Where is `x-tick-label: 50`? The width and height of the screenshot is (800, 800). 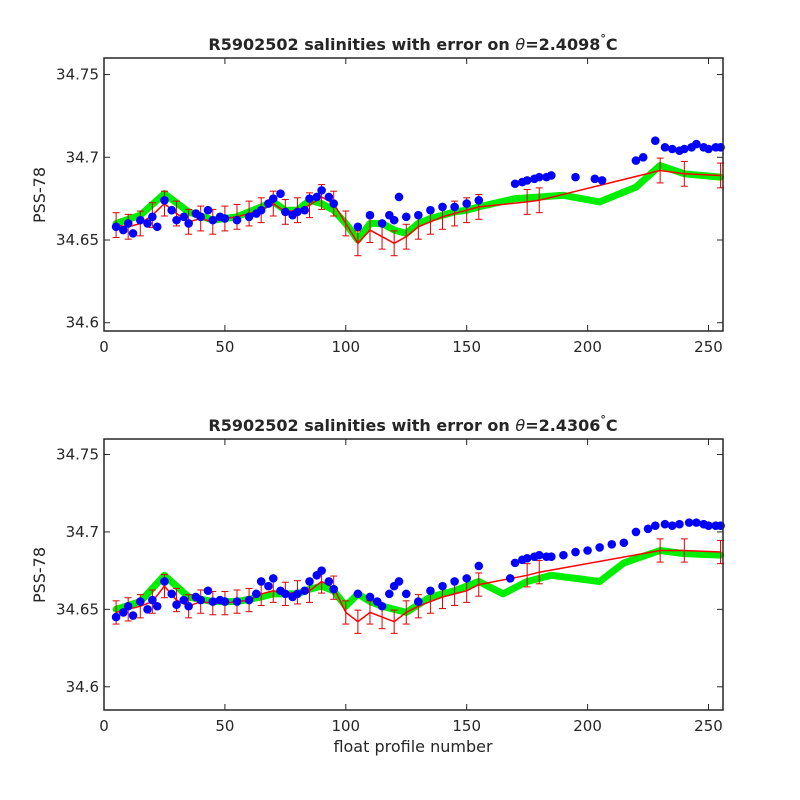 x-tick-label: 50 is located at coordinates (224, 726).